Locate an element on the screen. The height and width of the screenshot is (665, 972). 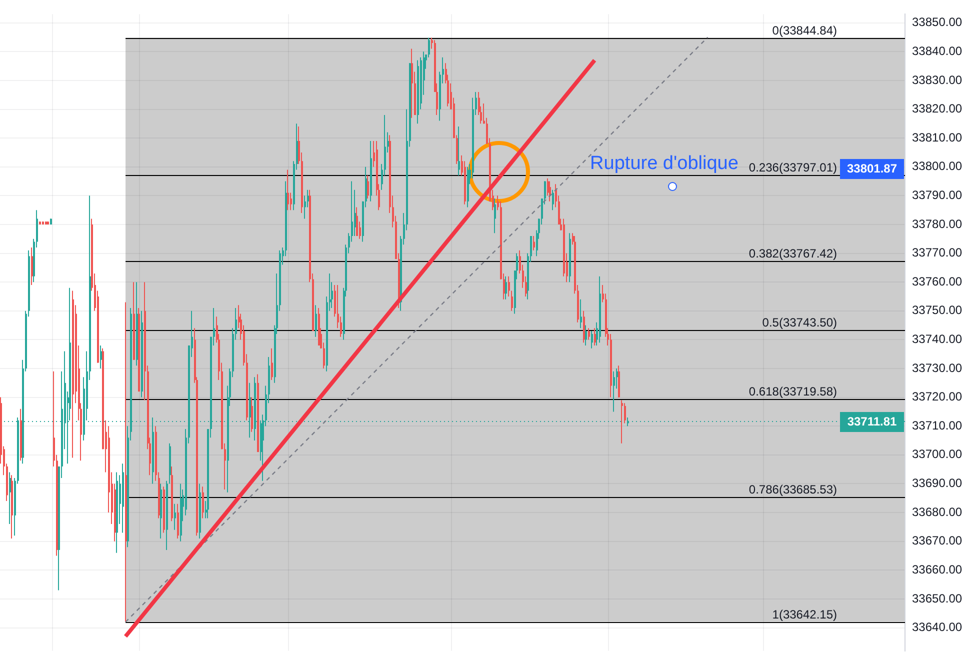
y-tick-label: 33680.00 is located at coordinates (937, 511).